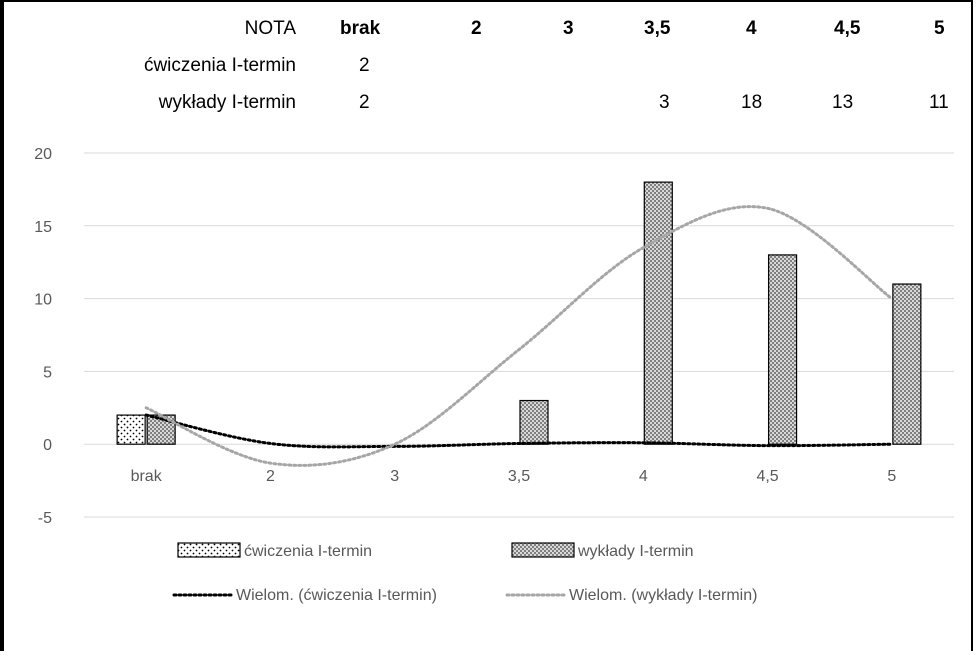 This screenshot has width=977, height=655. What do you see at coordinates (657, 28) in the screenshot?
I see `table-header-cell: 3,5` at bounding box center [657, 28].